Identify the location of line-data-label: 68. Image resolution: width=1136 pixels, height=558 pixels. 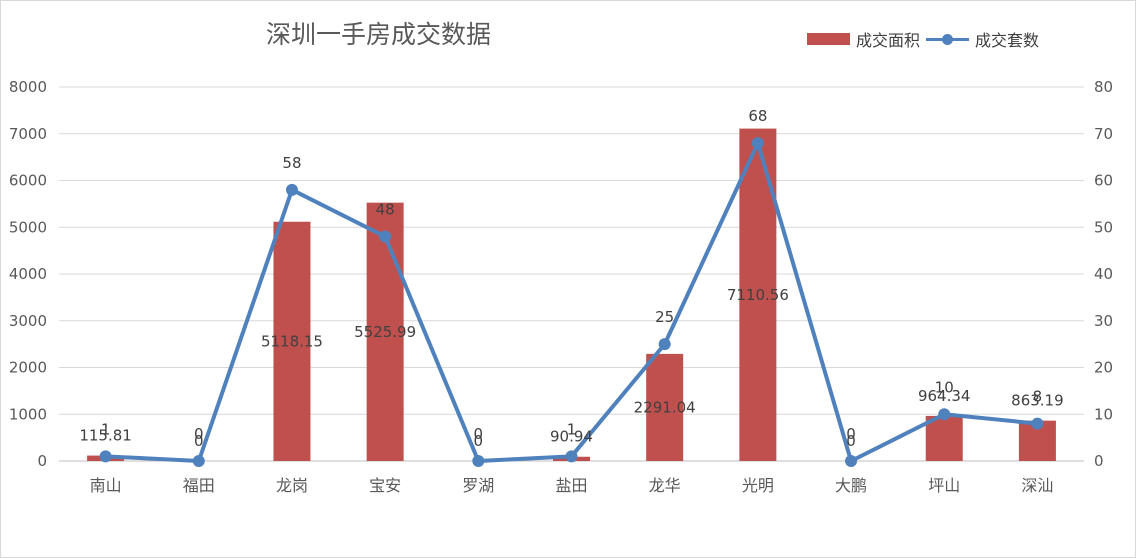
(757, 116).